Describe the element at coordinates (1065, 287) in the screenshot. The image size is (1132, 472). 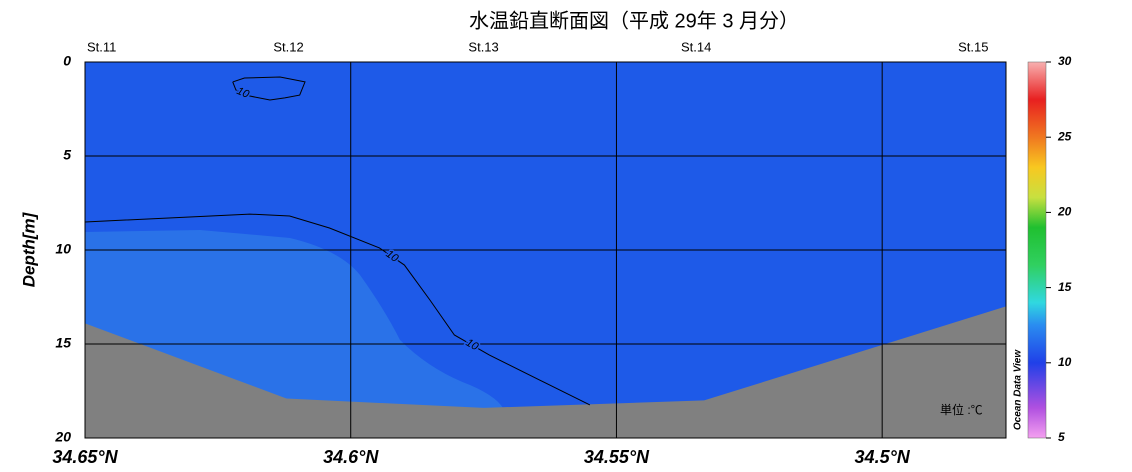
I see `colorbar-tick-label: 15` at that location.